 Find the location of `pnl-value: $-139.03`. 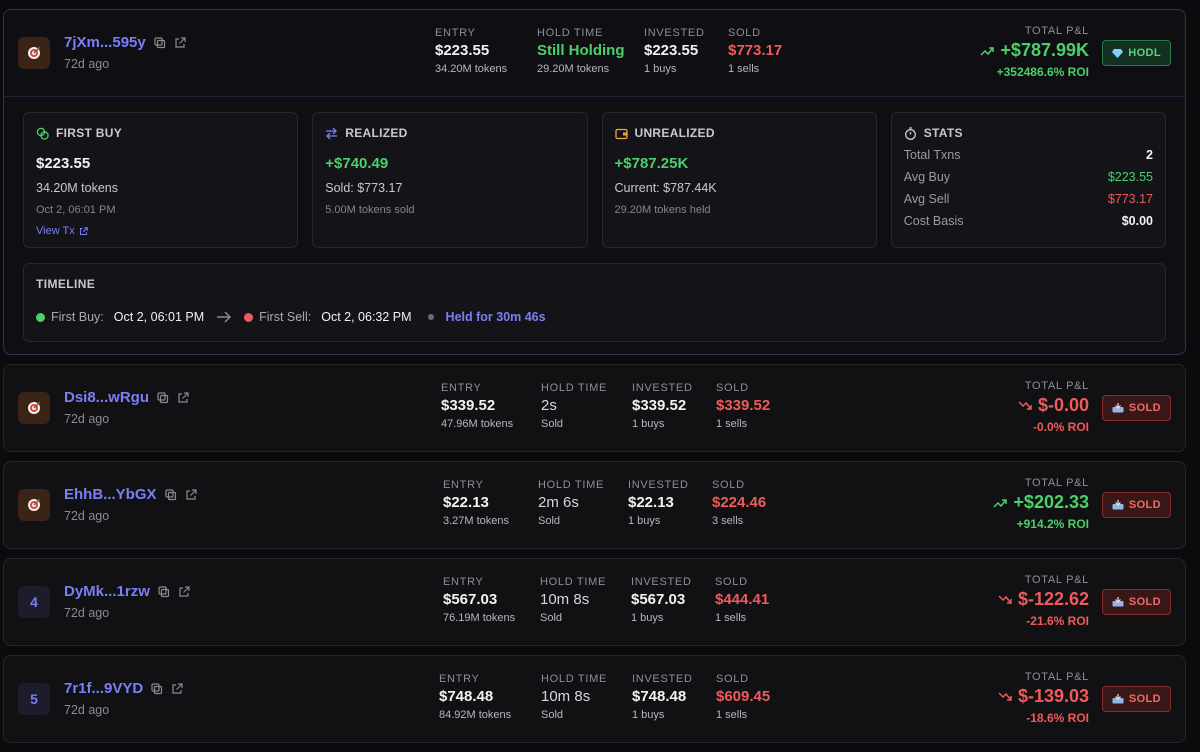

pnl-value: $-139.03 is located at coordinates (1053, 696).